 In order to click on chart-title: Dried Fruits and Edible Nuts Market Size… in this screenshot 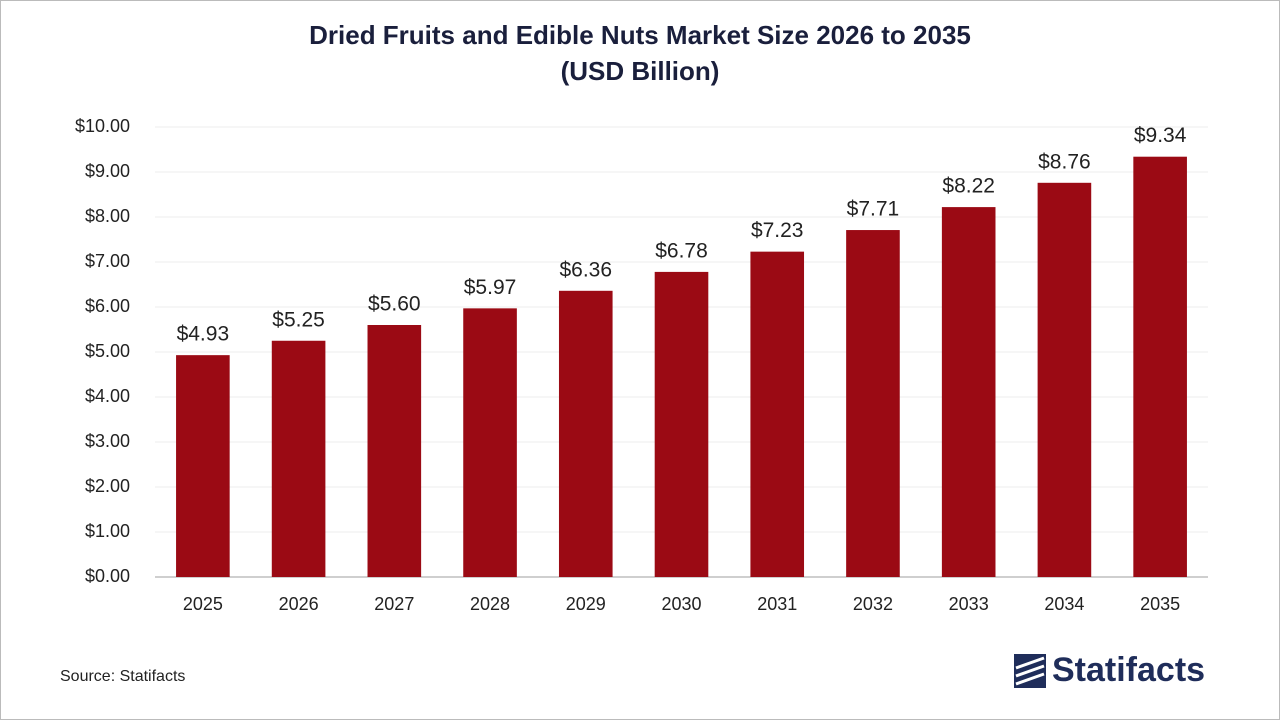, I will do `click(640, 35)`.